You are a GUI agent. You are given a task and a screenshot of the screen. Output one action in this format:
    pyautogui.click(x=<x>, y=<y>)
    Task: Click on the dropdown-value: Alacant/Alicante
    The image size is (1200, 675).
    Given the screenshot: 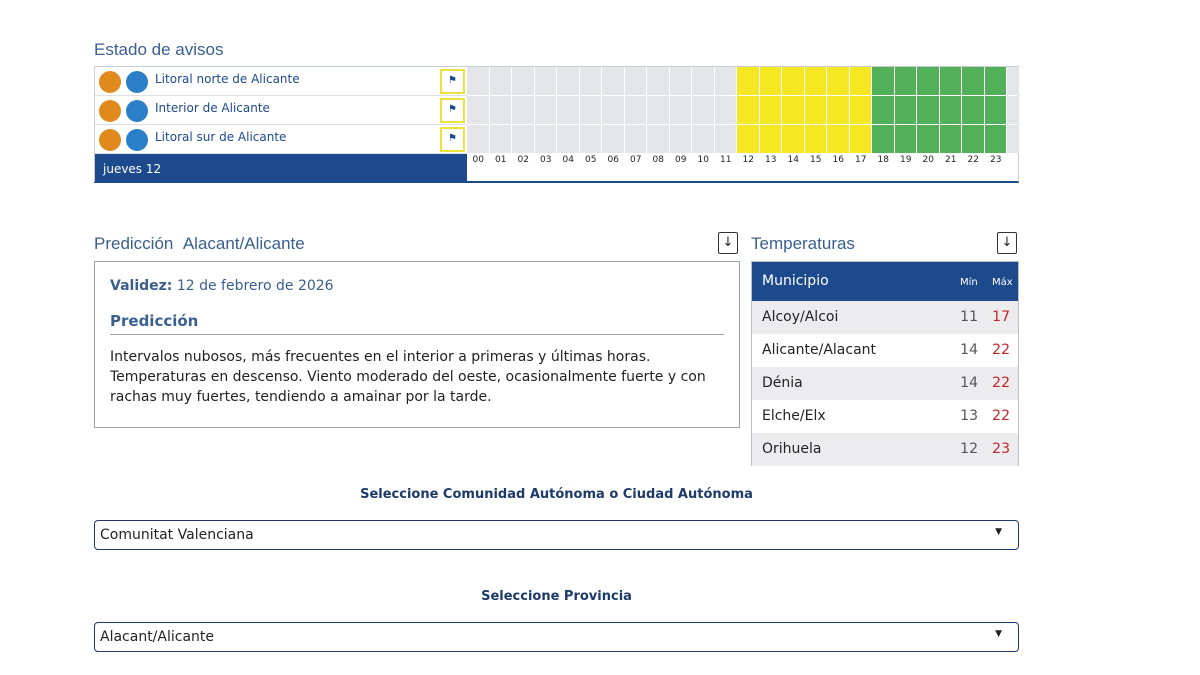 What is the action you would take?
    pyautogui.click(x=157, y=637)
    